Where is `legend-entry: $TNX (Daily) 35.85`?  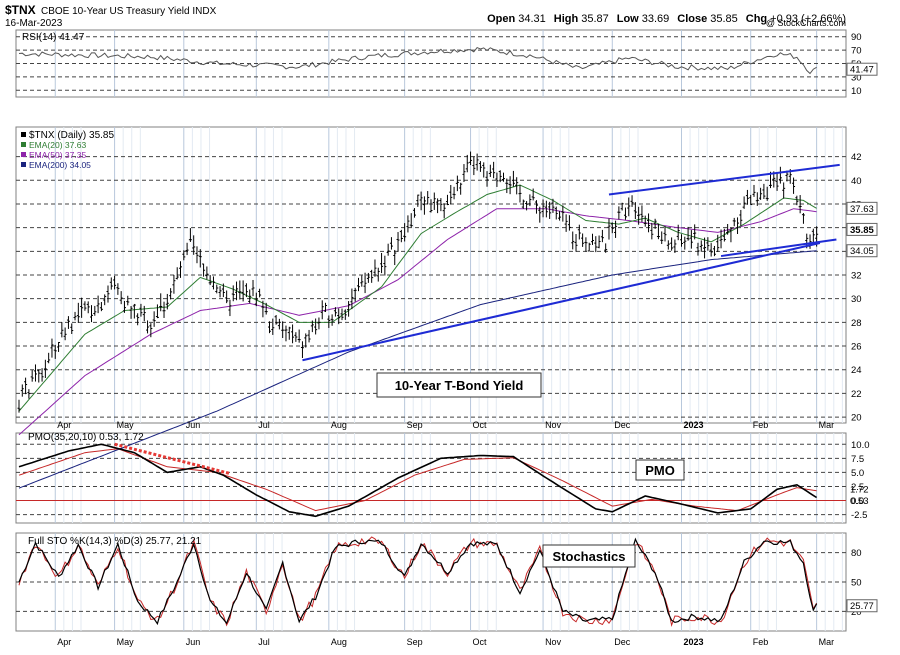 legend-entry: $TNX (Daily) 35.85 is located at coordinates (71, 135).